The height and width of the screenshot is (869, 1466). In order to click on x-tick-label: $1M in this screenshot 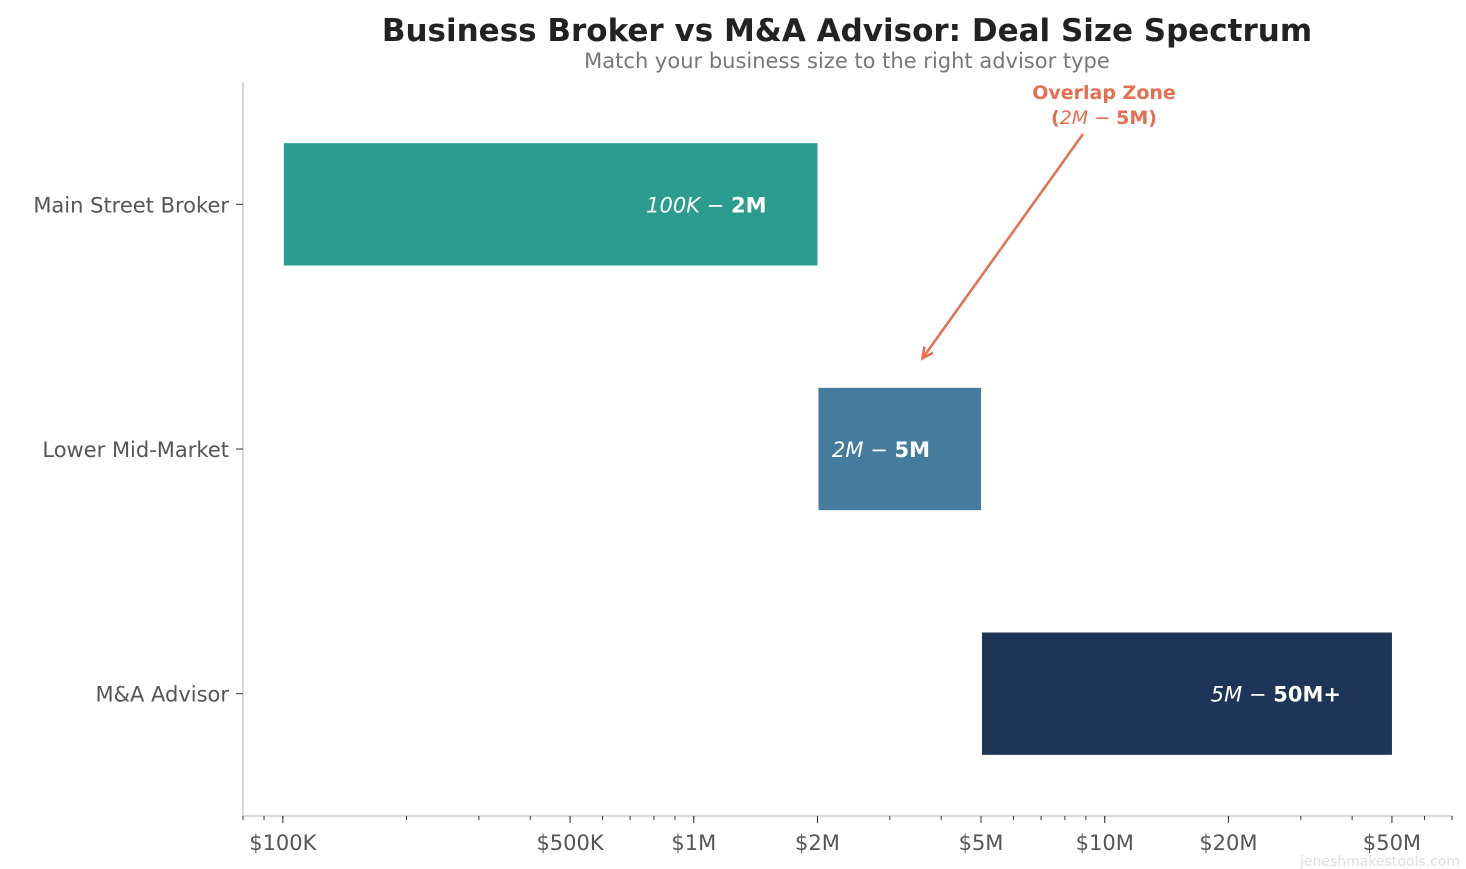, I will do `click(693, 843)`.